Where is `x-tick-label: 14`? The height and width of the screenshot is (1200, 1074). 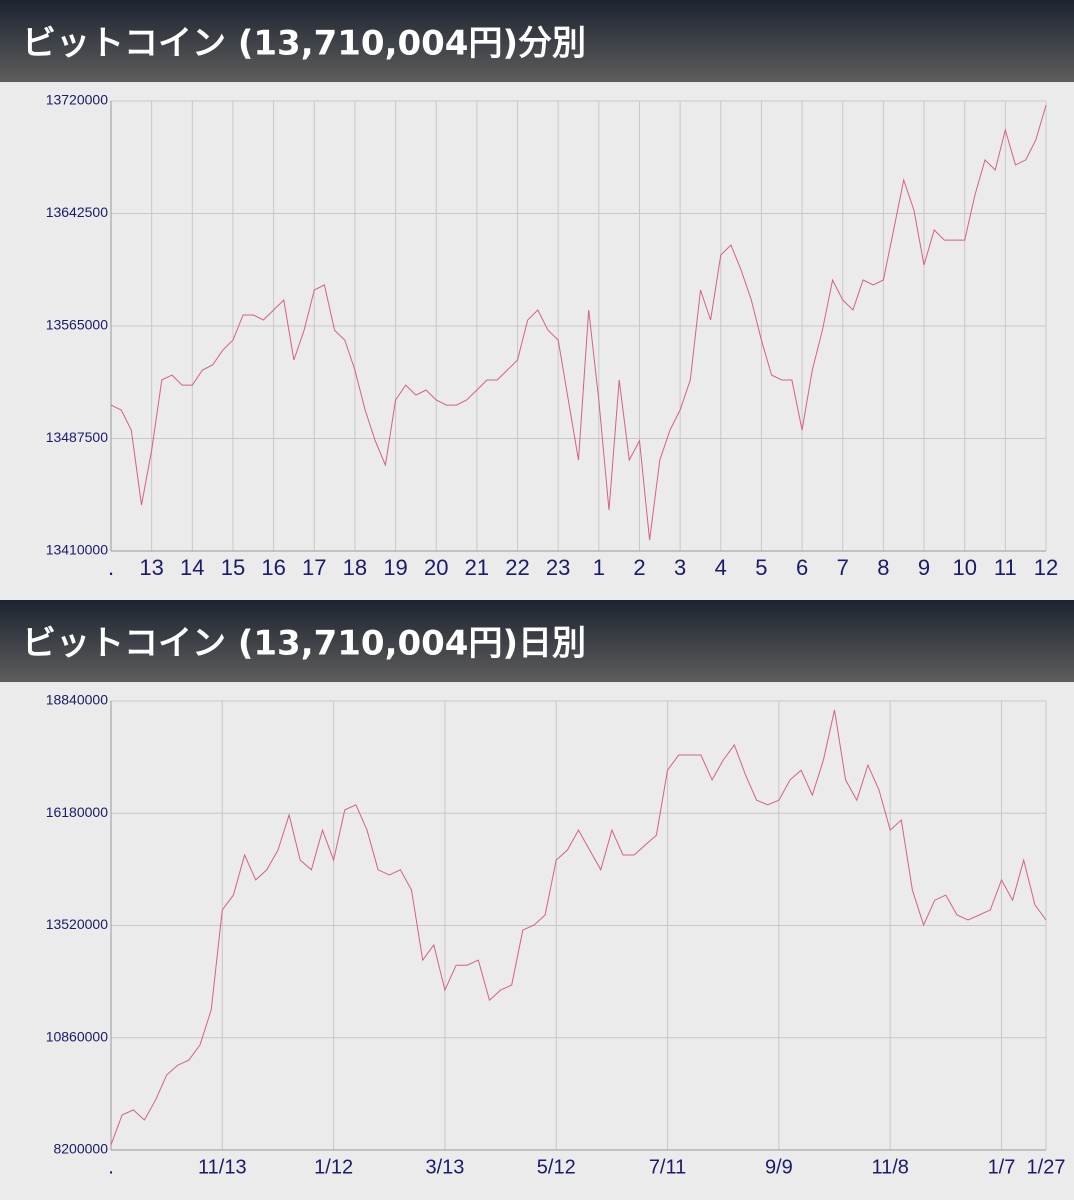 x-tick-label: 14 is located at coordinates (192, 567).